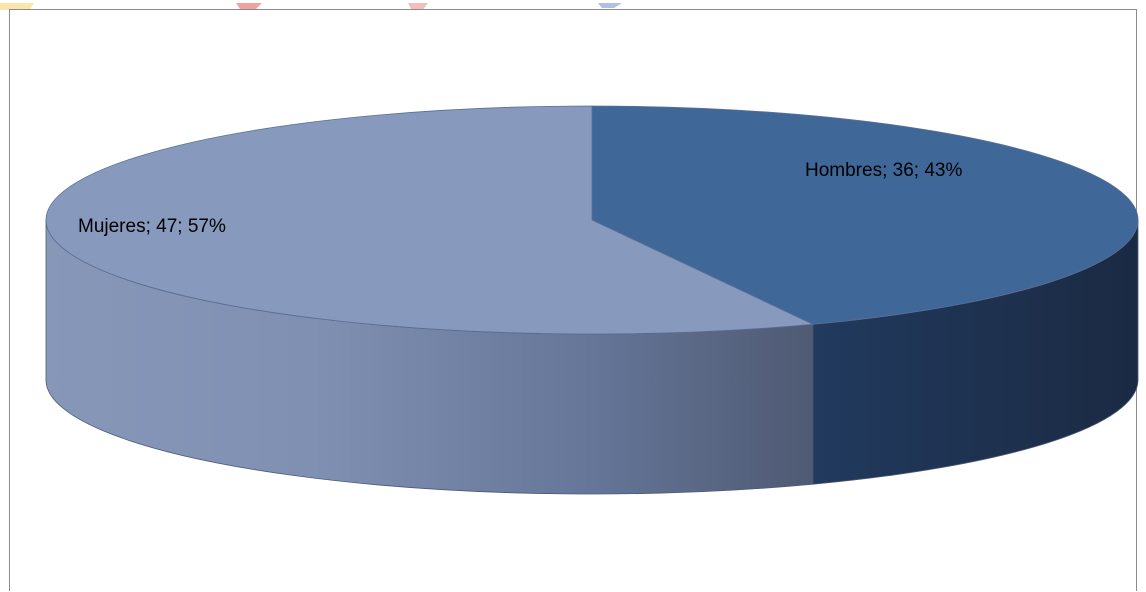 The width and height of the screenshot is (1146, 592). Describe the element at coordinates (520, 198) in the screenshot. I see `pie-labels: Hombres; 36; 43% Mujeres; 47; 57%` at that location.